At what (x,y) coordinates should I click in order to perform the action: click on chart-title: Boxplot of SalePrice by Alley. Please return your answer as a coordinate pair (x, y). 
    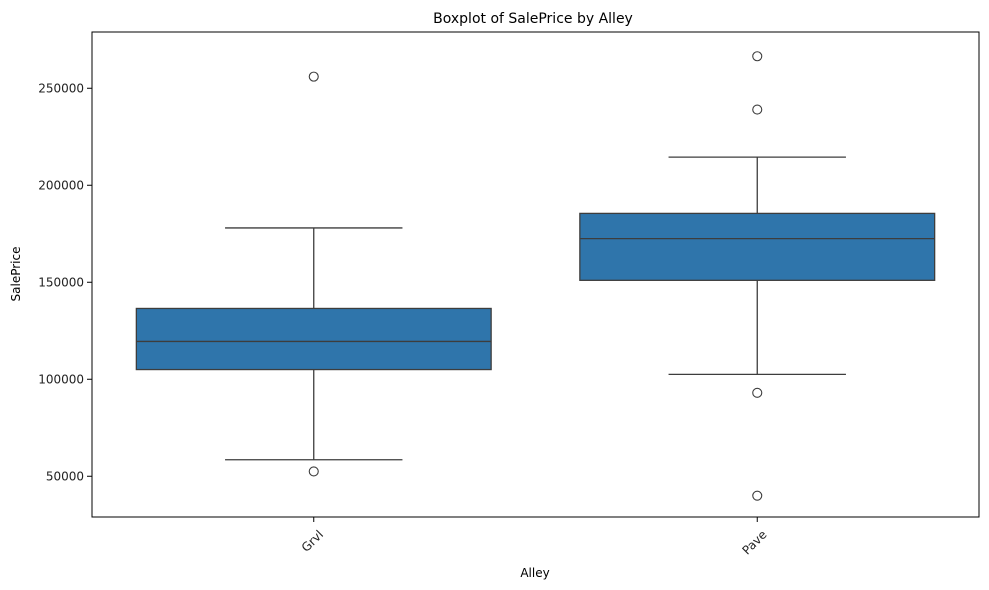
    Looking at the image, I should click on (533, 19).